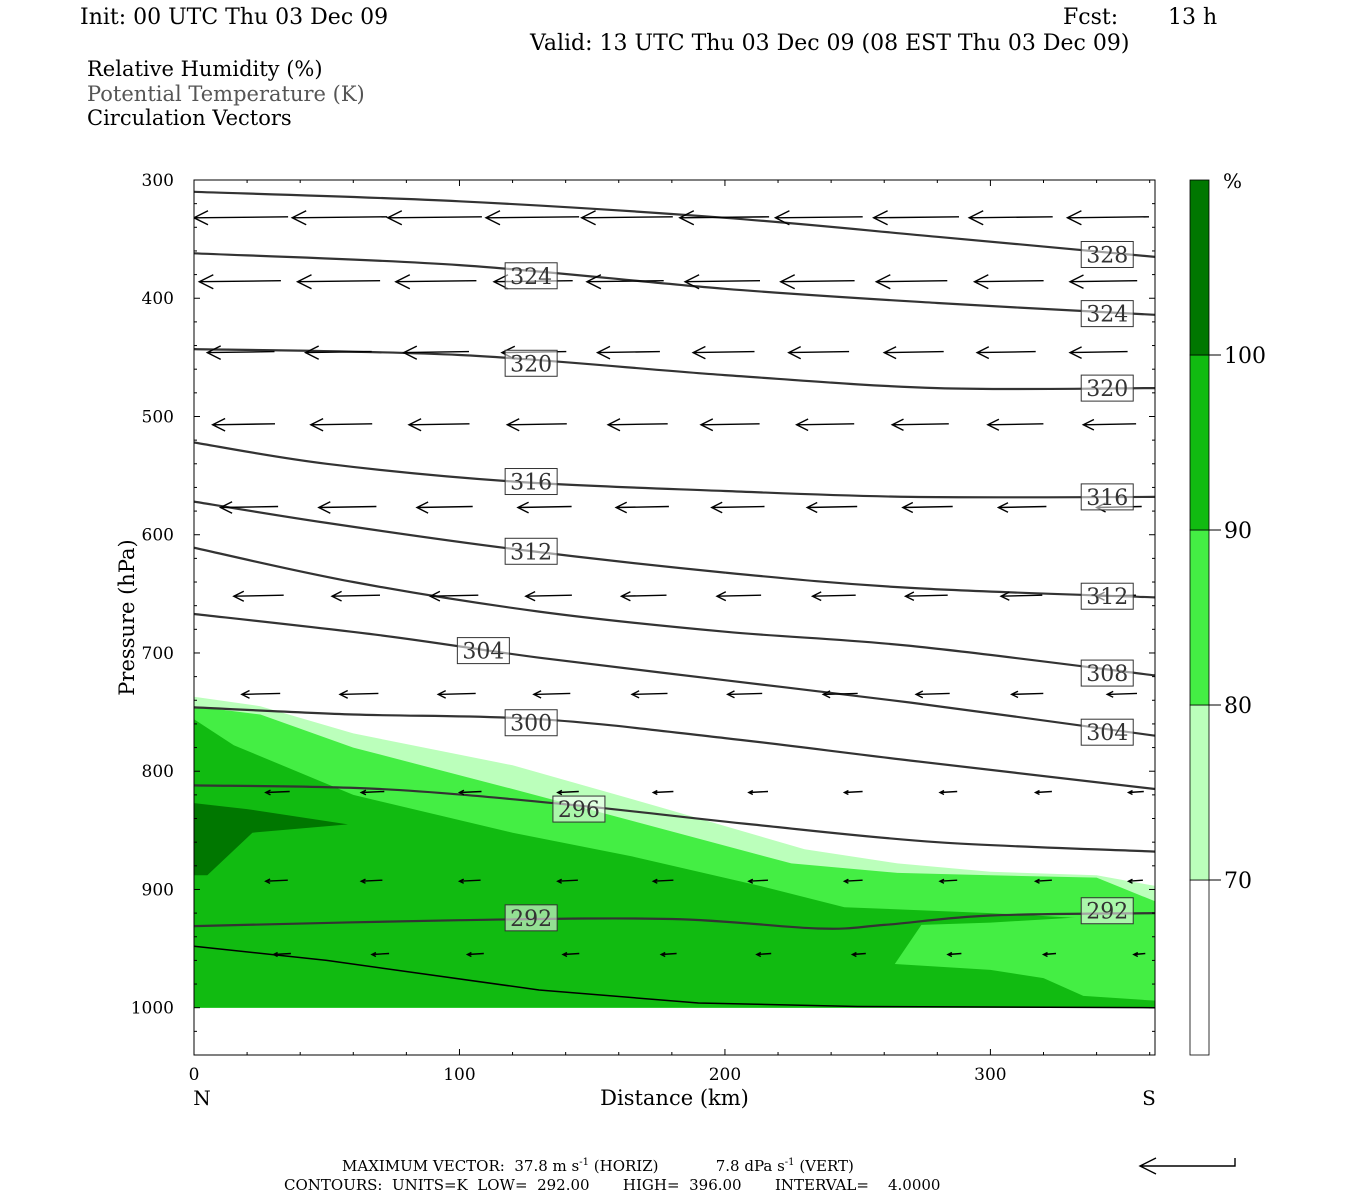 The width and height of the screenshot is (1350, 1200). Describe the element at coordinates (1024, 961) in the screenshot. I see `rh-fill-80-90-region` at that location.